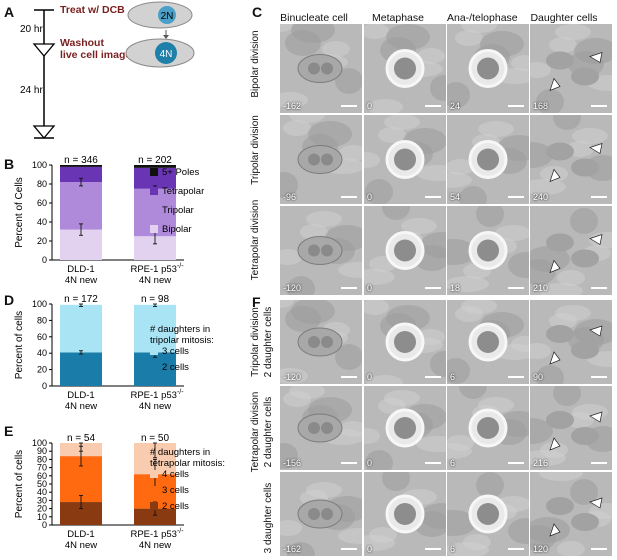  What do you see at coordinates (571, 342) in the screenshot?
I see `micrograph-tile: 90` at bounding box center [571, 342].